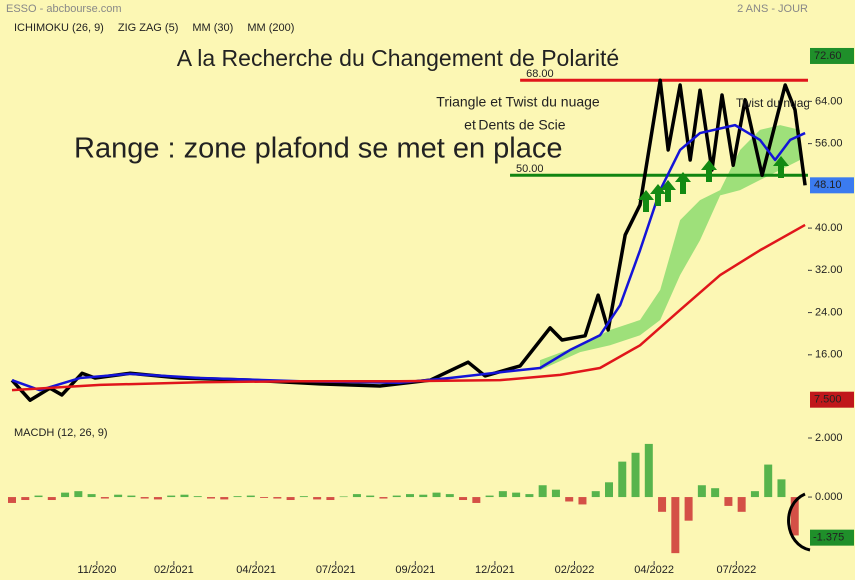 This screenshot has width=855, height=580. I want to click on y-tick-label: 40.00, so click(829, 228).